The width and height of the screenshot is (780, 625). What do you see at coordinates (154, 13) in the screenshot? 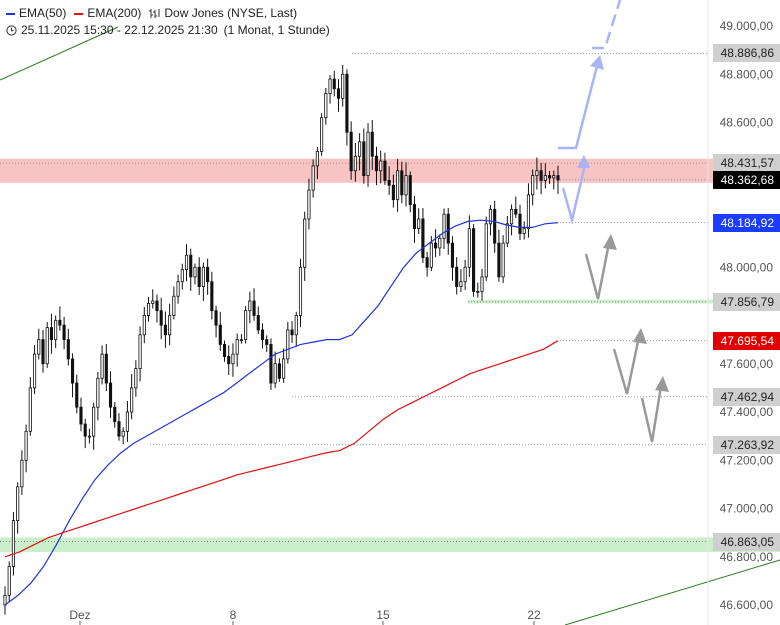
I see `ohlc-icon` at bounding box center [154, 13].